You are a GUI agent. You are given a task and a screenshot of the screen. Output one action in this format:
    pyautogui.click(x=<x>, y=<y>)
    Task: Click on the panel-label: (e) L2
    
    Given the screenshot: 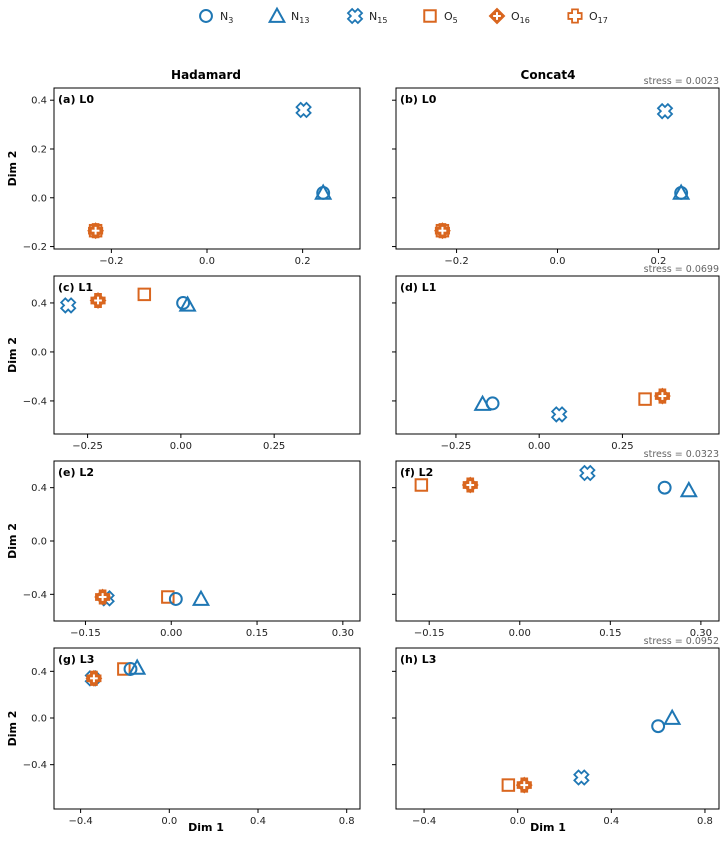 What is the action you would take?
    pyautogui.click(x=76, y=472)
    